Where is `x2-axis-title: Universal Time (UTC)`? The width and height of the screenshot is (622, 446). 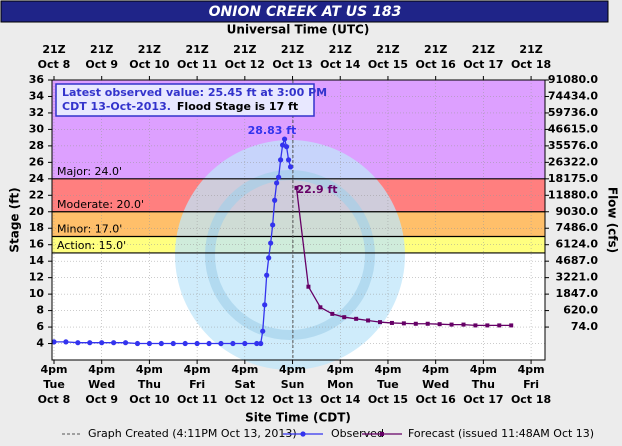 x2-axis-title: Universal Time (UTC) is located at coordinates (298, 30).